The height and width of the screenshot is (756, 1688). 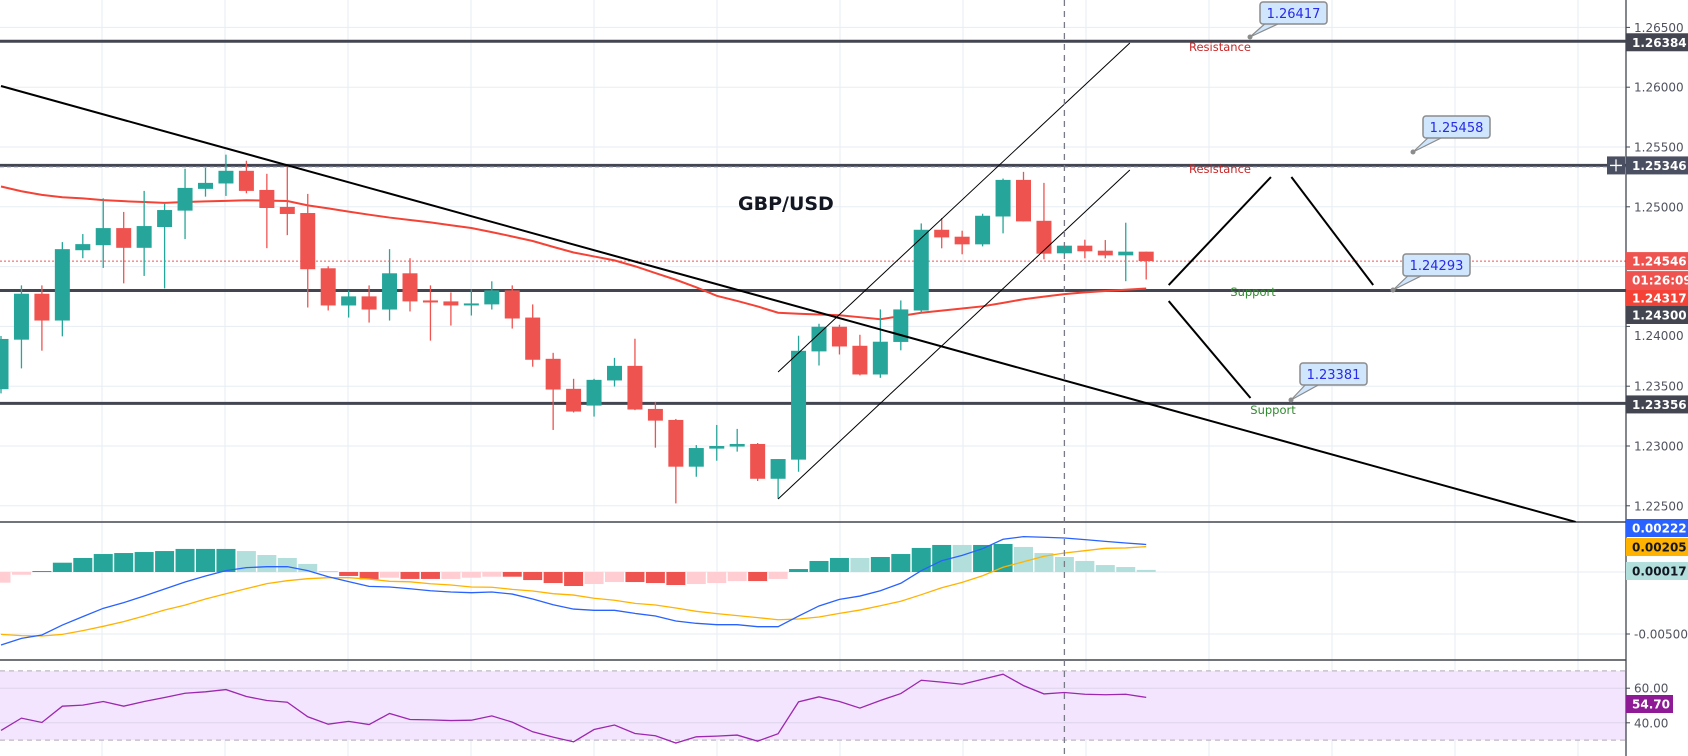 I want to click on plus-icon, so click(x=1616, y=165).